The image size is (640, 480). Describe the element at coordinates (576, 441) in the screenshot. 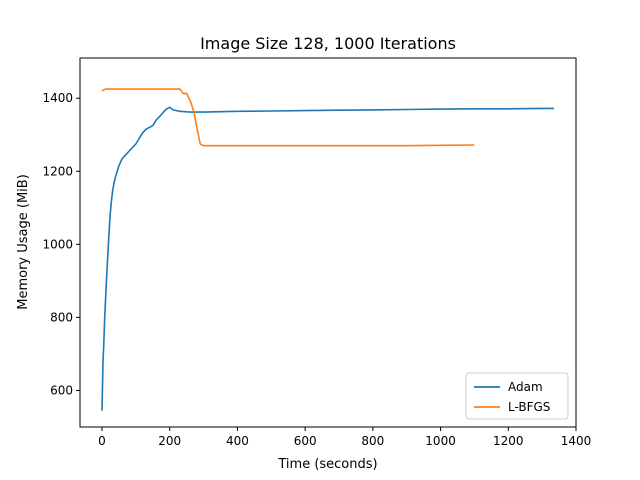

I see `x-tick-label: 1400` at that location.